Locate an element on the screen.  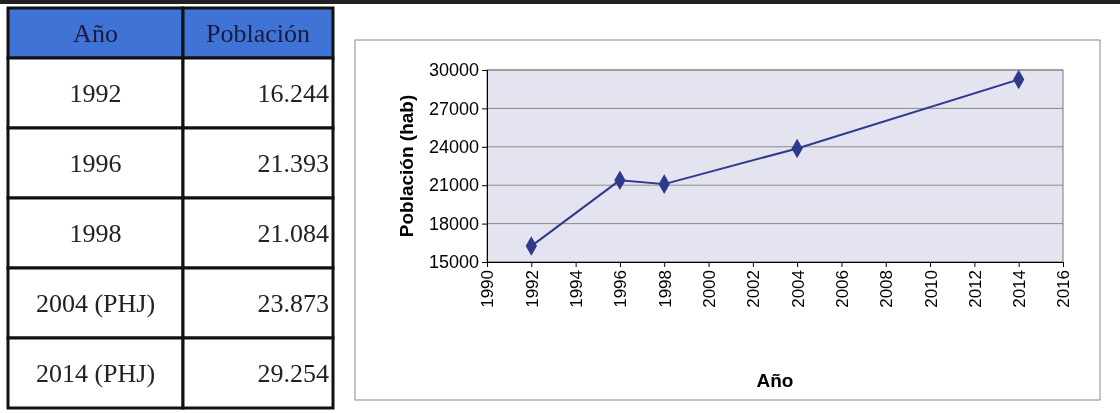
x-tick-label: 2016 is located at coordinates (1064, 289).